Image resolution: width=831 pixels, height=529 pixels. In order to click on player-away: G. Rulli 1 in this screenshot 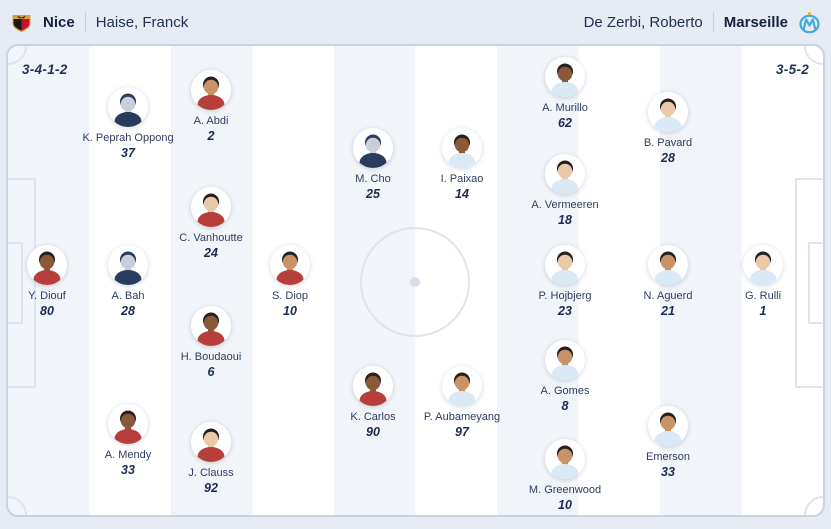, I will do `click(763, 281)`.